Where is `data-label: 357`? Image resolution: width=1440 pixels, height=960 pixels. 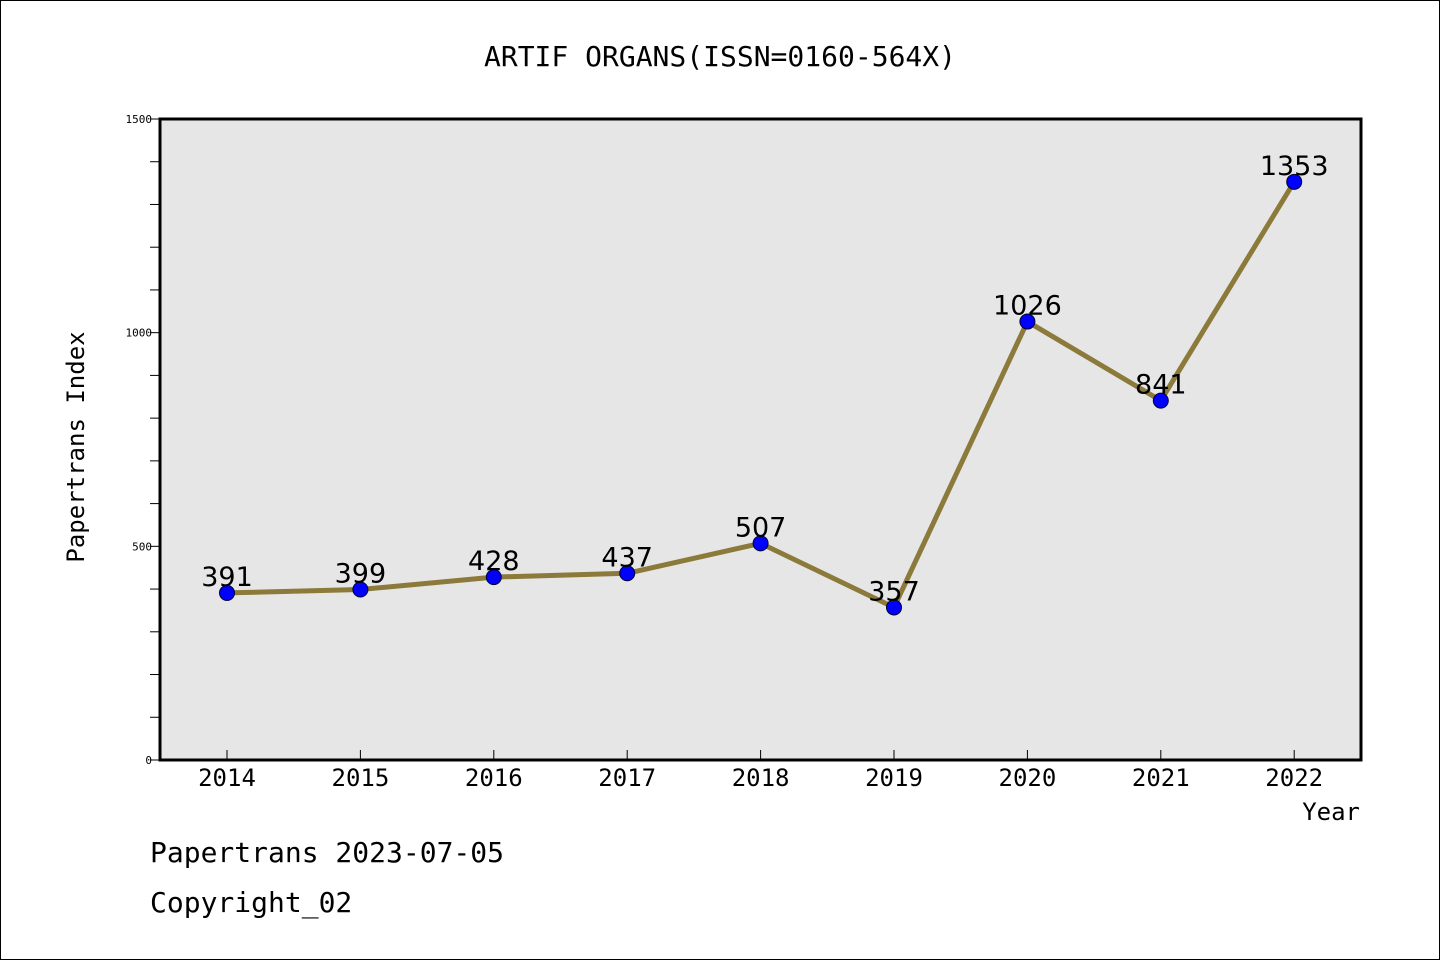
data-label: 357 is located at coordinates (894, 591).